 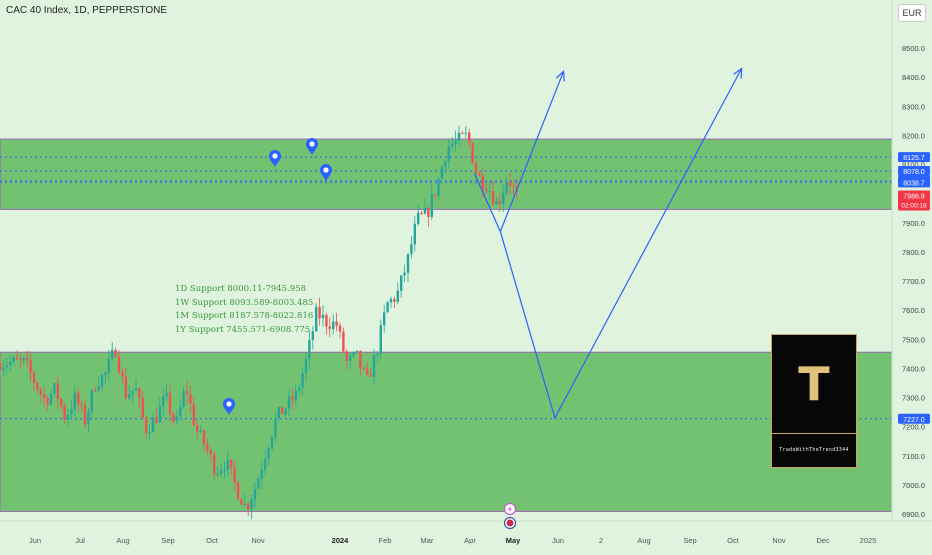 I want to click on event-markers, so click(x=510, y=516).